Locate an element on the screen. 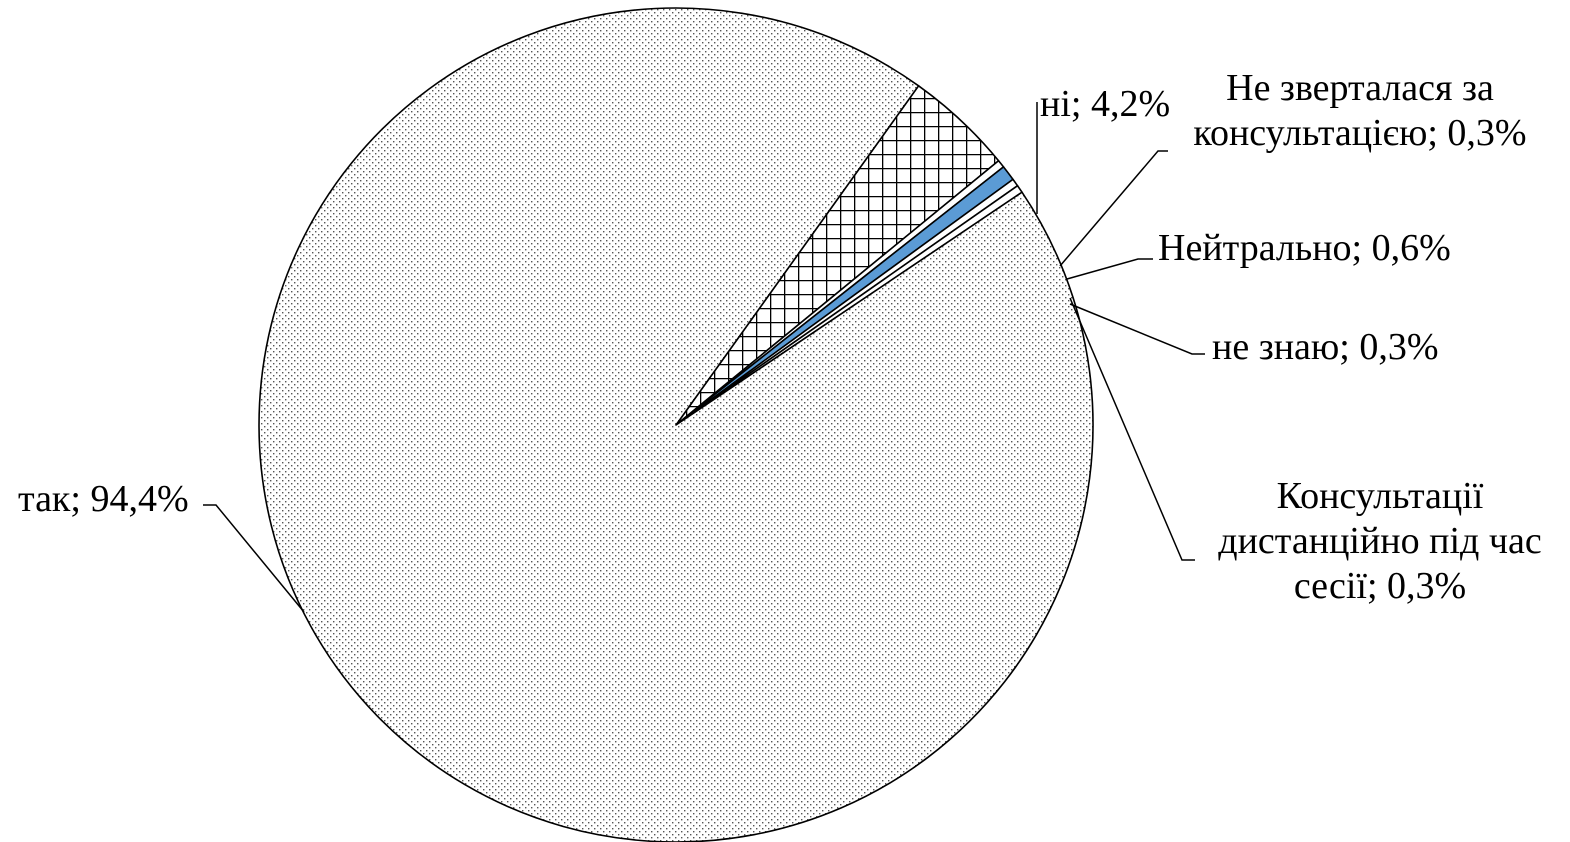 The height and width of the screenshot is (842, 1570). slice-label-ne-zvertalasia-line2: консультацією; 0,3% is located at coordinates (1360, 133).